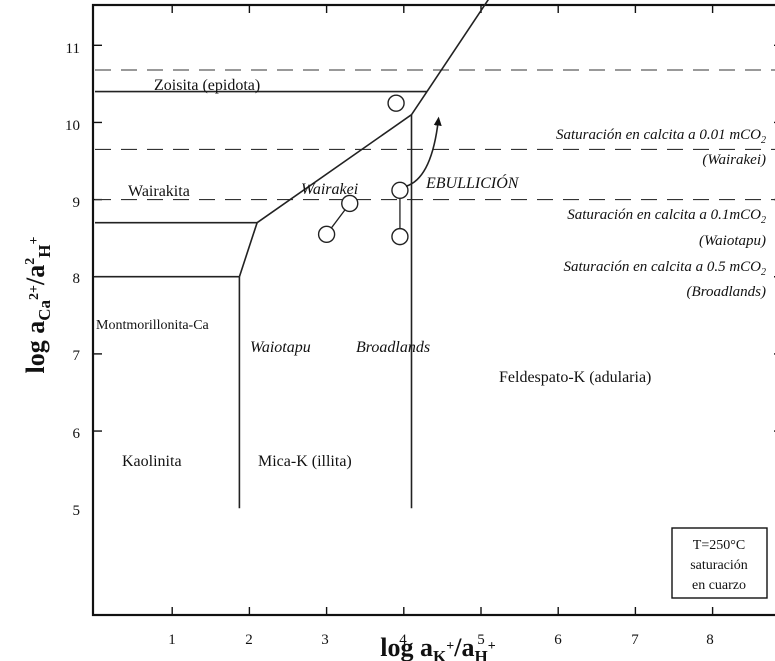  Describe the element at coordinates (719, 545) in the screenshot. I see `info-box-temperature: T=250°C` at that location.